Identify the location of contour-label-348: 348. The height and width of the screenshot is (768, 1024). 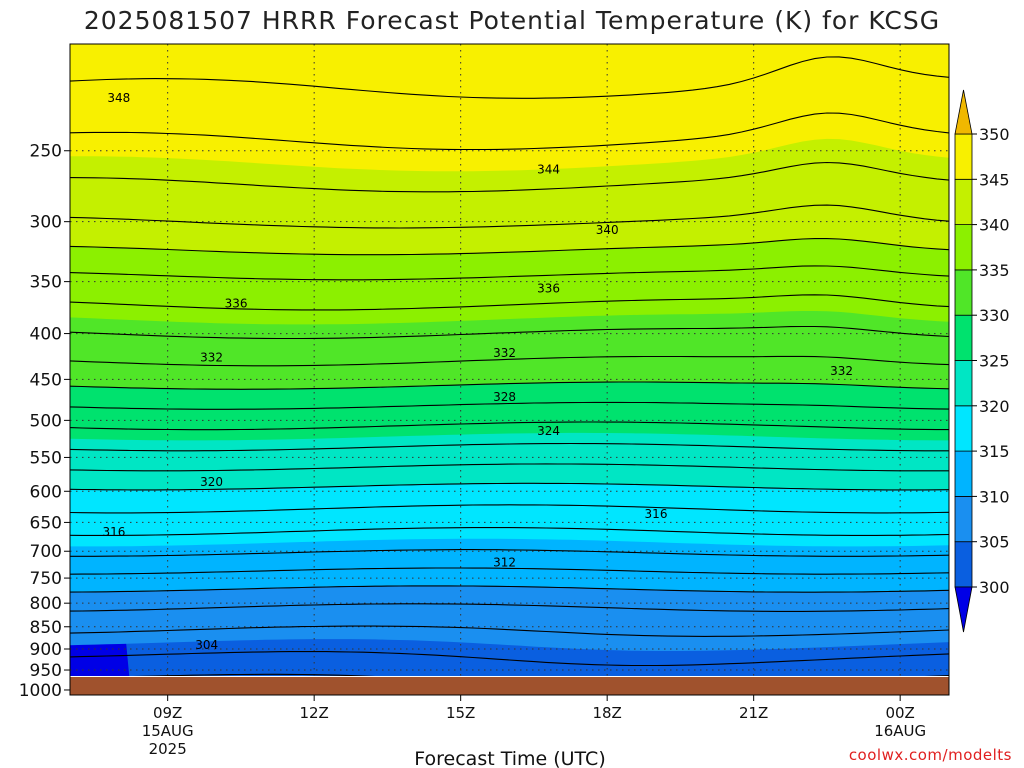
(118, 98).